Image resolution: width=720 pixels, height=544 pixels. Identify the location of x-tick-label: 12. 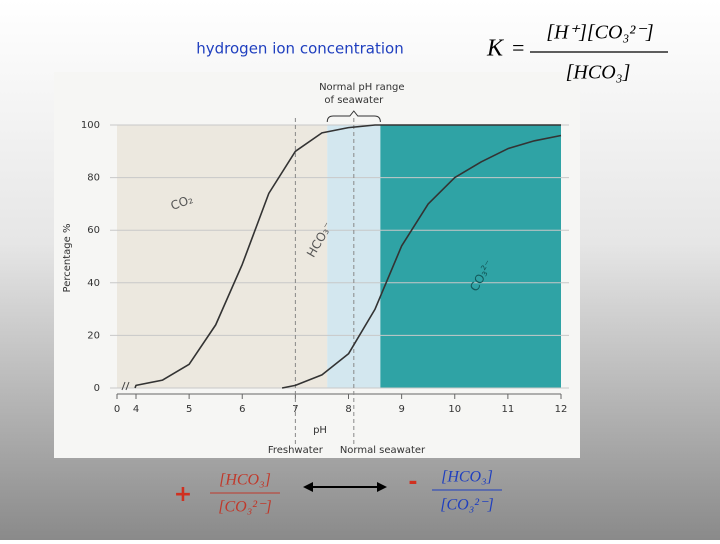
(561, 409).